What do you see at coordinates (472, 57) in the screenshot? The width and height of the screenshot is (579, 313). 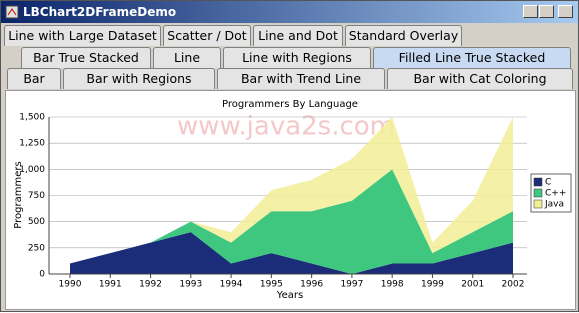 I see `selected-tab: Filled Line True Stacked` at bounding box center [472, 57].